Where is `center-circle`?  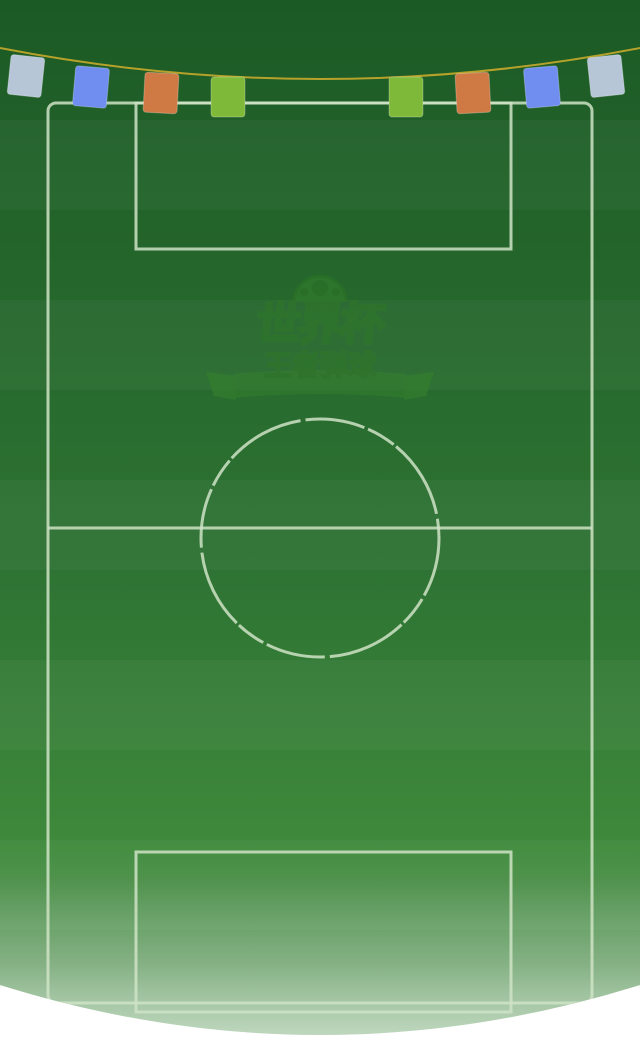 center-circle is located at coordinates (320, 538).